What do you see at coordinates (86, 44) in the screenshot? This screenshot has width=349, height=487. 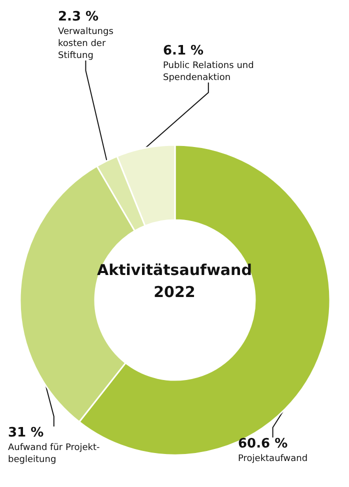 I see `slice-label: Verwaltungs kosten der Stiftung` at bounding box center [86, 44].